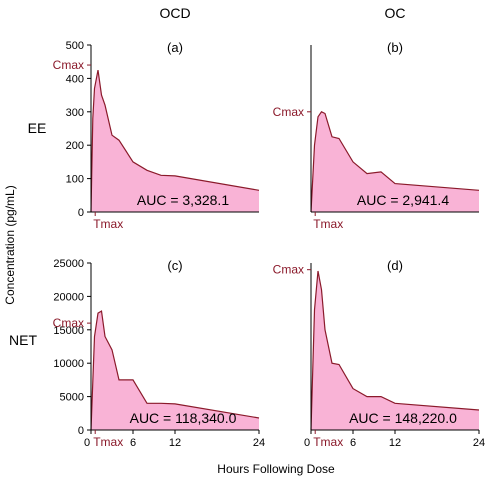 This screenshot has width=493, height=480. Describe the element at coordinates (395, 47) in the screenshot. I see `panel-label: (b)` at that location.